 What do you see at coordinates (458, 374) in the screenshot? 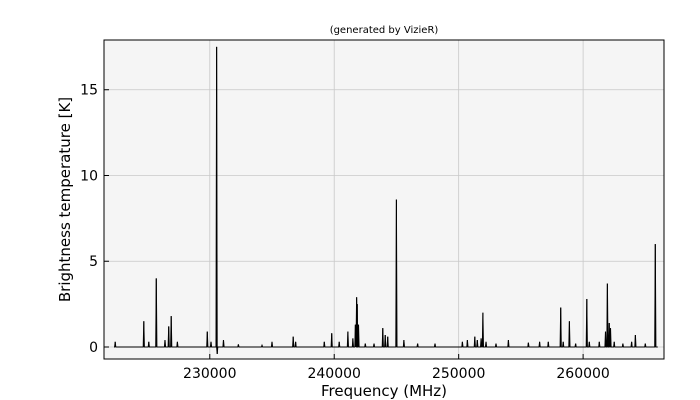
I see `x-tick-label: 250000` at bounding box center [458, 374].